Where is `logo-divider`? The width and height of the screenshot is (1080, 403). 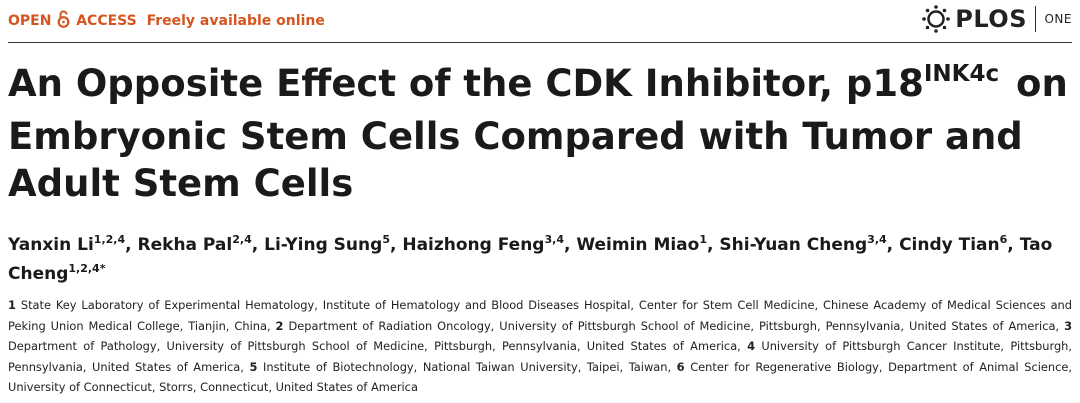 logo-divider is located at coordinates (1035, 19).